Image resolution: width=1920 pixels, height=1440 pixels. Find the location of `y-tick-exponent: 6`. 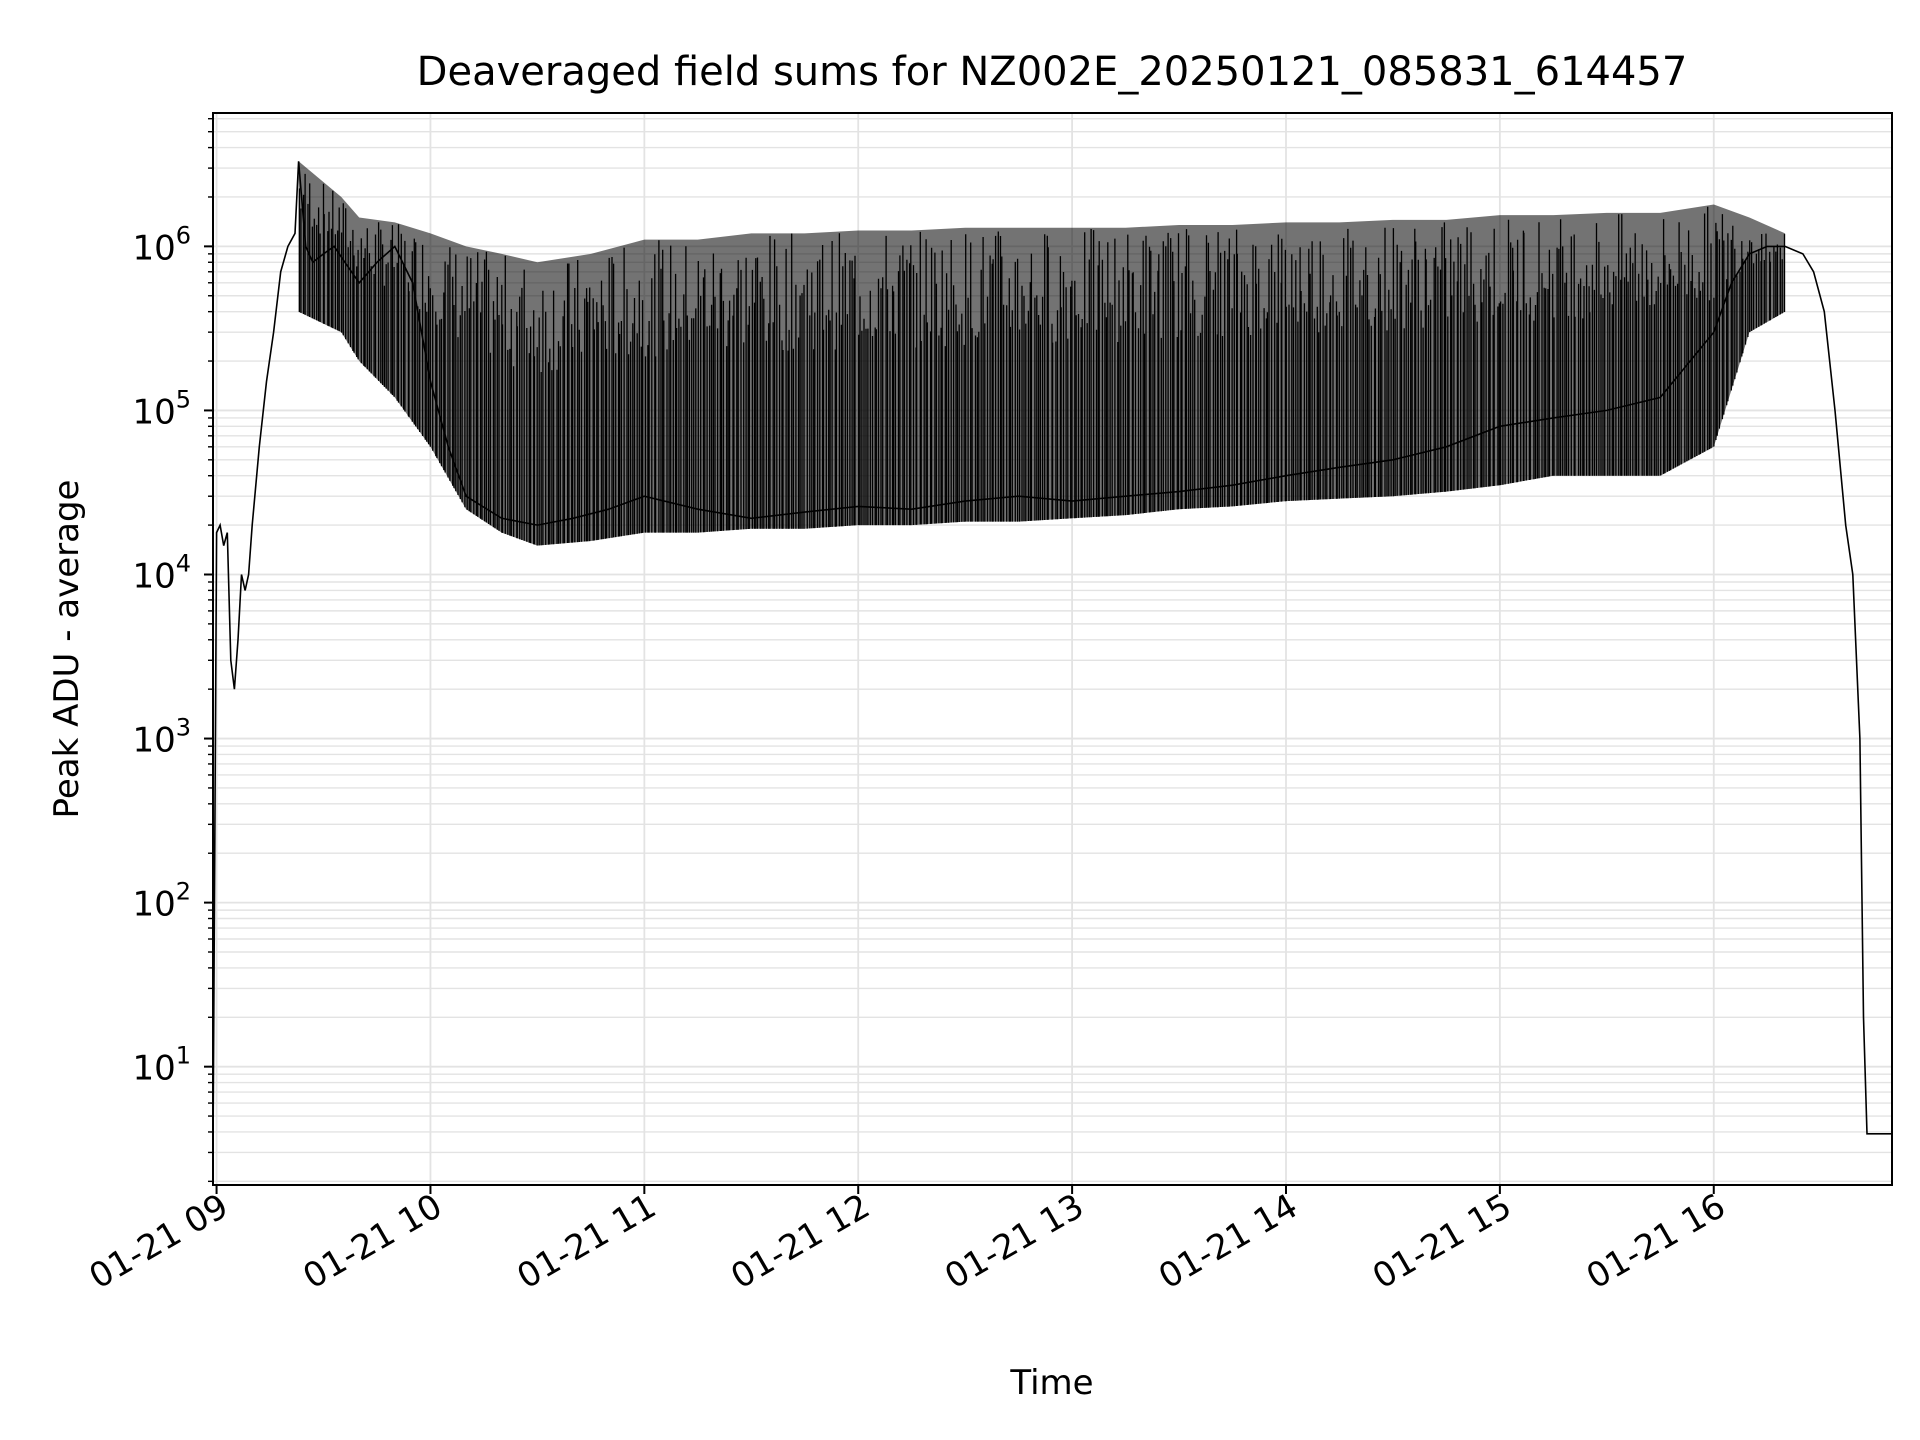

y-tick-exponent: 6 is located at coordinates (183, 235).